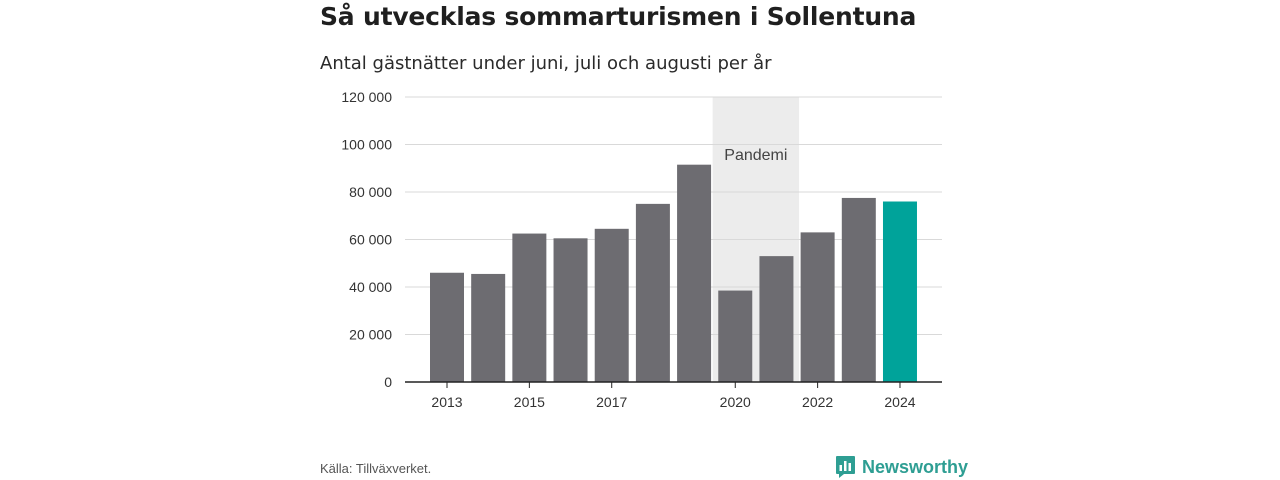 This screenshot has width=1280, height=480. I want to click on bar-2024, so click(899, 291).